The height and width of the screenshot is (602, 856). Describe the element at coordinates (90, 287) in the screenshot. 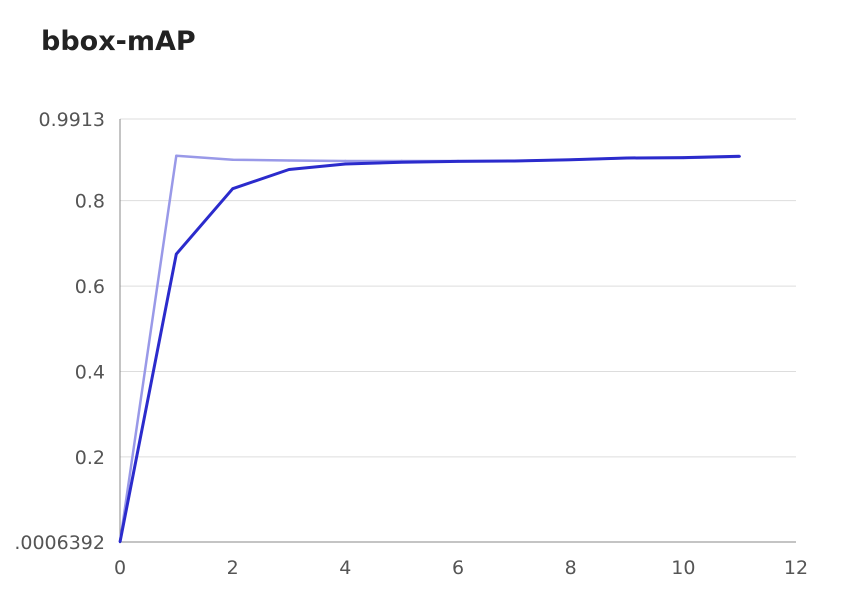

I see `y-tick-label: 0.6` at that location.